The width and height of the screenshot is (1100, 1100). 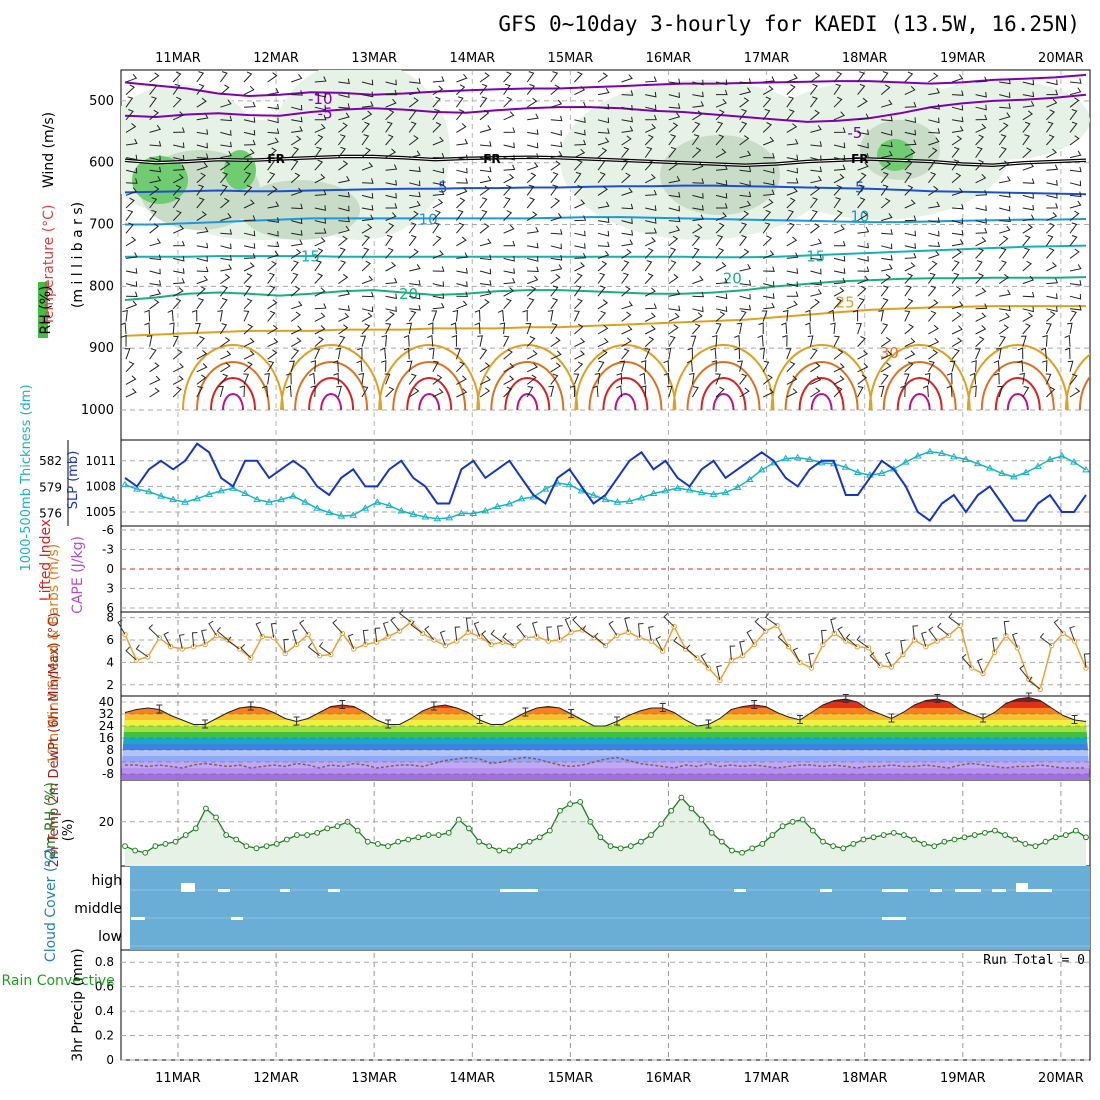 I want to click on panel-precip-frame, so click(x=605, y=1005).